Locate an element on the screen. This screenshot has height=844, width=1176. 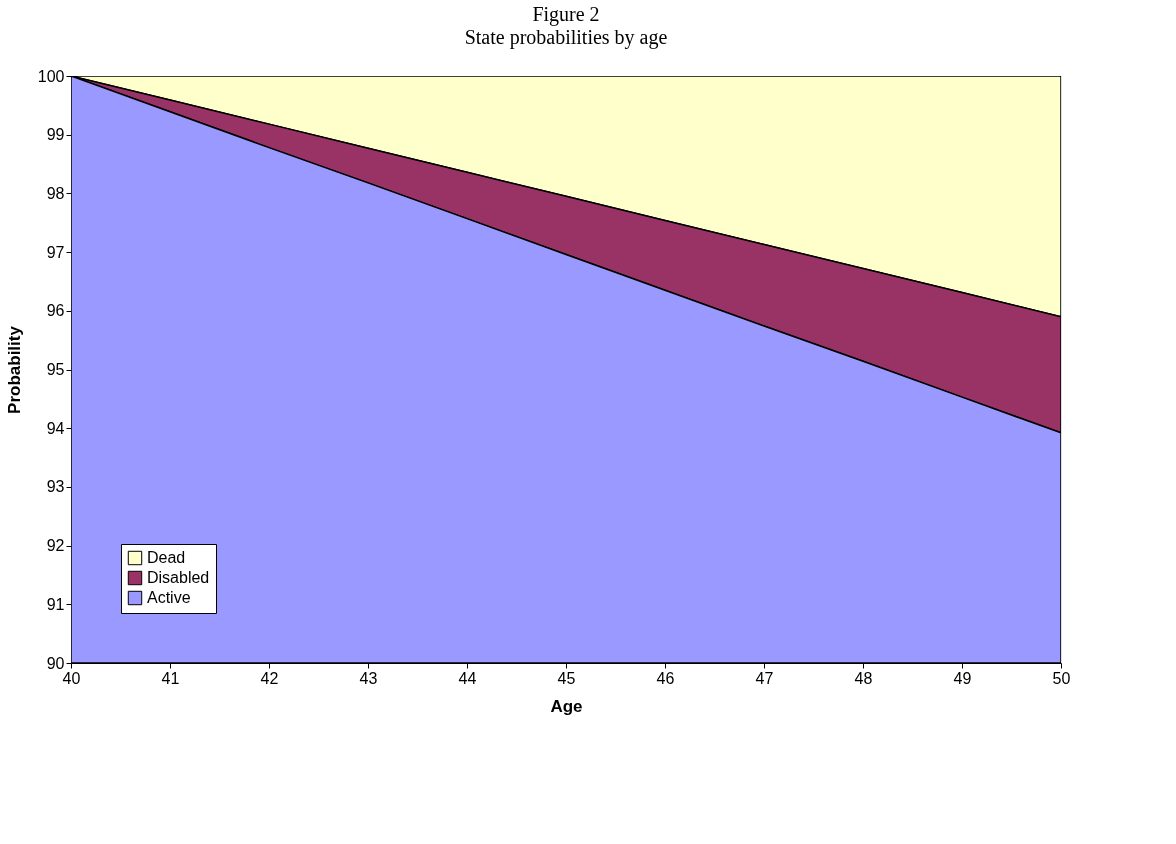
x-tick-label: 48 is located at coordinates (863, 678).